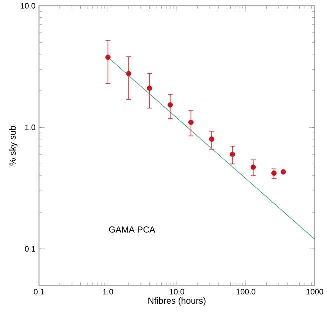 Image resolution: width=327 pixels, height=321 pixels. What do you see at coordinates (132, 229) in the screenshot?
I see `annotation: GAMA PCA` at bounding box center [132, 229].